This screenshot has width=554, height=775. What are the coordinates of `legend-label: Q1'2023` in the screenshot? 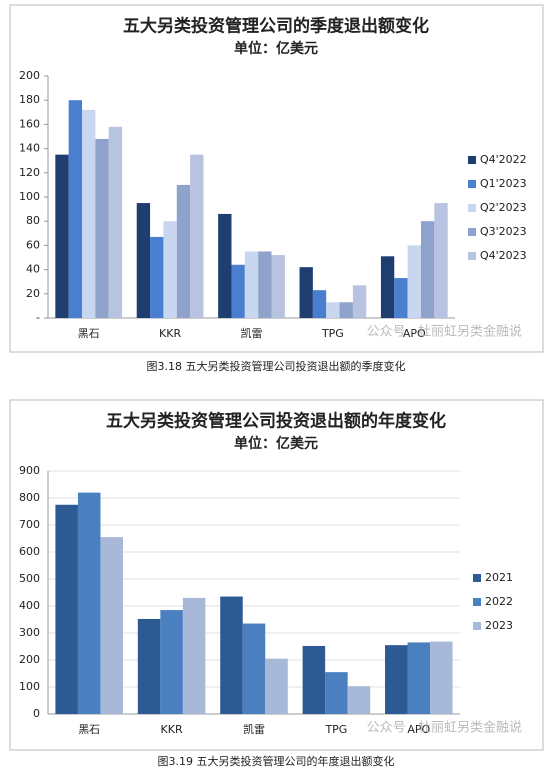 It's located at (503, 183).